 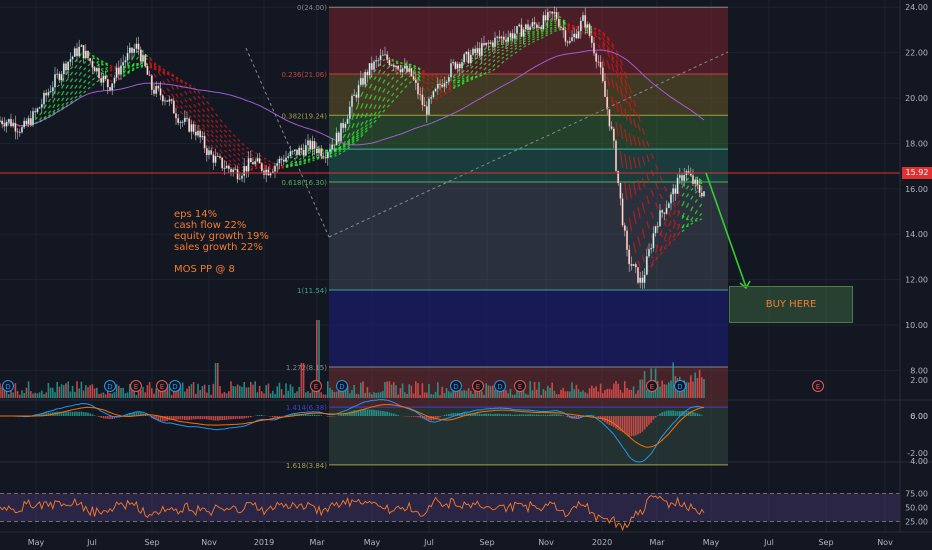 I want to click on price-tick-label: 22.00, so click(x=916, y=53).